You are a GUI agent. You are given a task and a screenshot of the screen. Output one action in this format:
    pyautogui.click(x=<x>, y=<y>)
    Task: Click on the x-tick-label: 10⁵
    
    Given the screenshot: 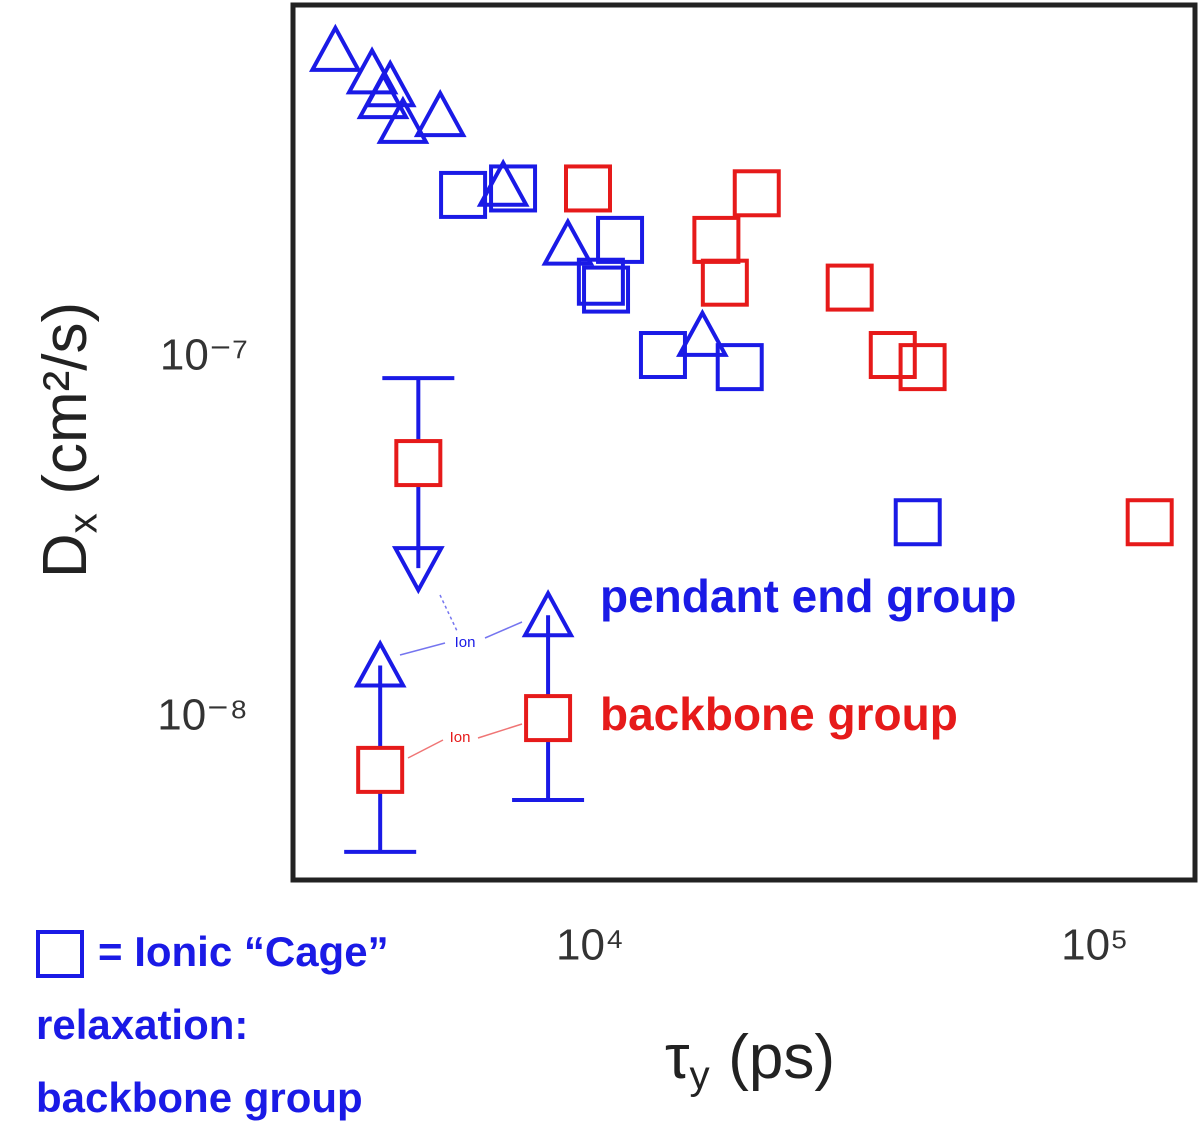 What is the action you would take?
    pyautogui.click(x=1094, y=945)
    